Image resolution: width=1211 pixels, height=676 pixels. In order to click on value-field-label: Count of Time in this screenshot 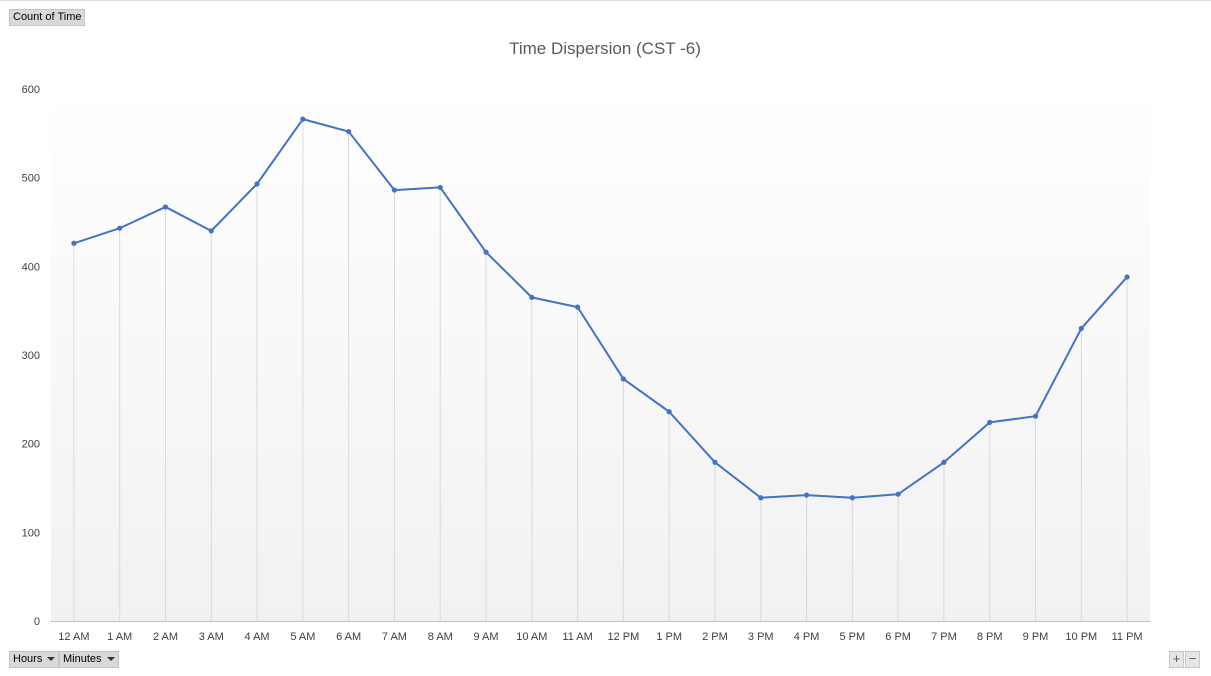, I will do `click(47, 17)`.